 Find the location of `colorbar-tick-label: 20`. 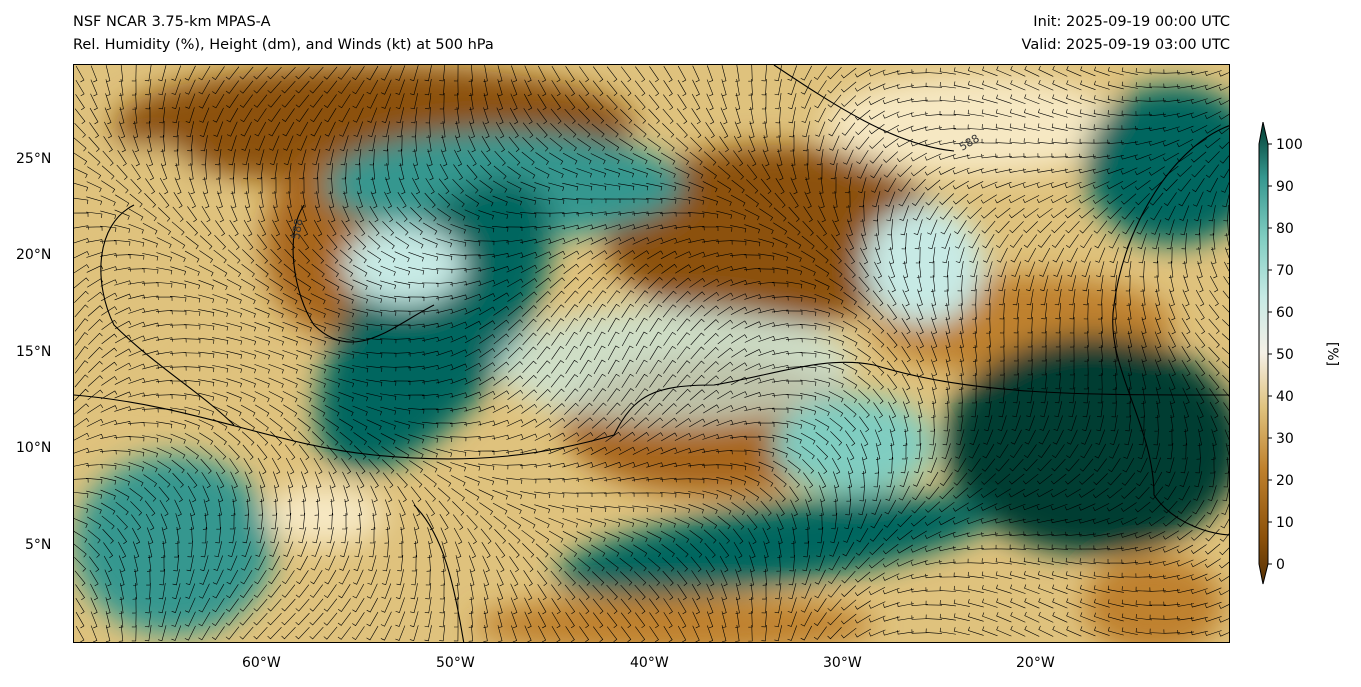

colorbar-tick-label: 20 is located at coordinates (1285, 481).